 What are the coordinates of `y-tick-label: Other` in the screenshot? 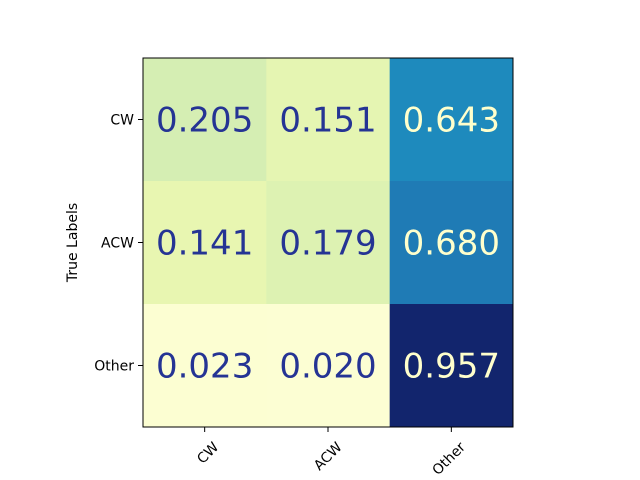 It's located at (114, 367).